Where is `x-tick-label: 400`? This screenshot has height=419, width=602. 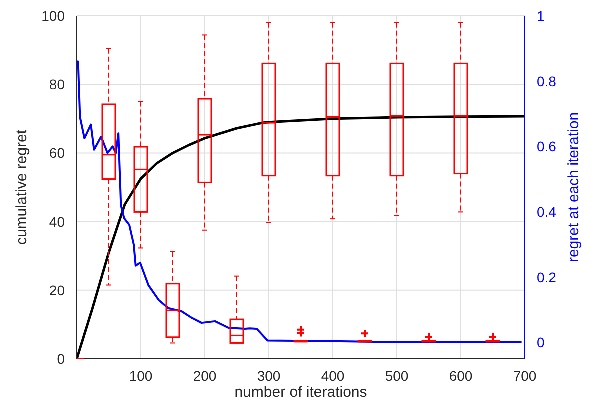 x-tick-label: 400 is located at coordinates (333, 376).